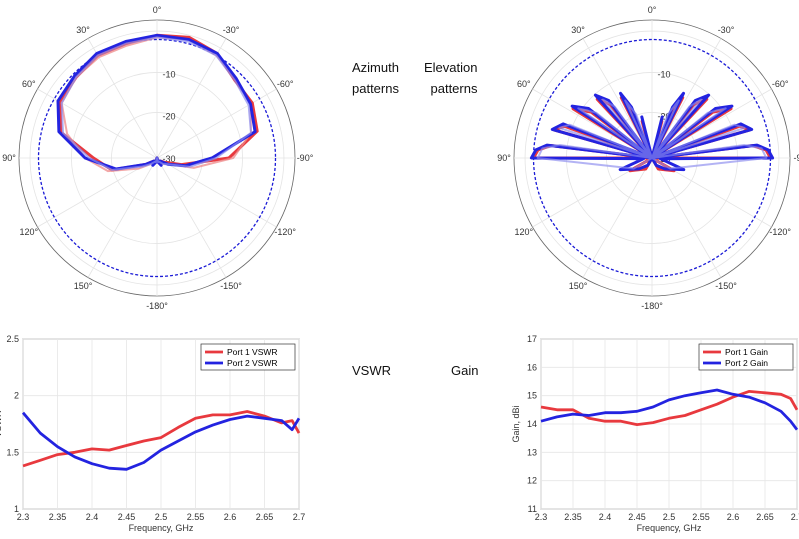  I want to click on elevation-angle-tick: -60°, so click(780, 84).